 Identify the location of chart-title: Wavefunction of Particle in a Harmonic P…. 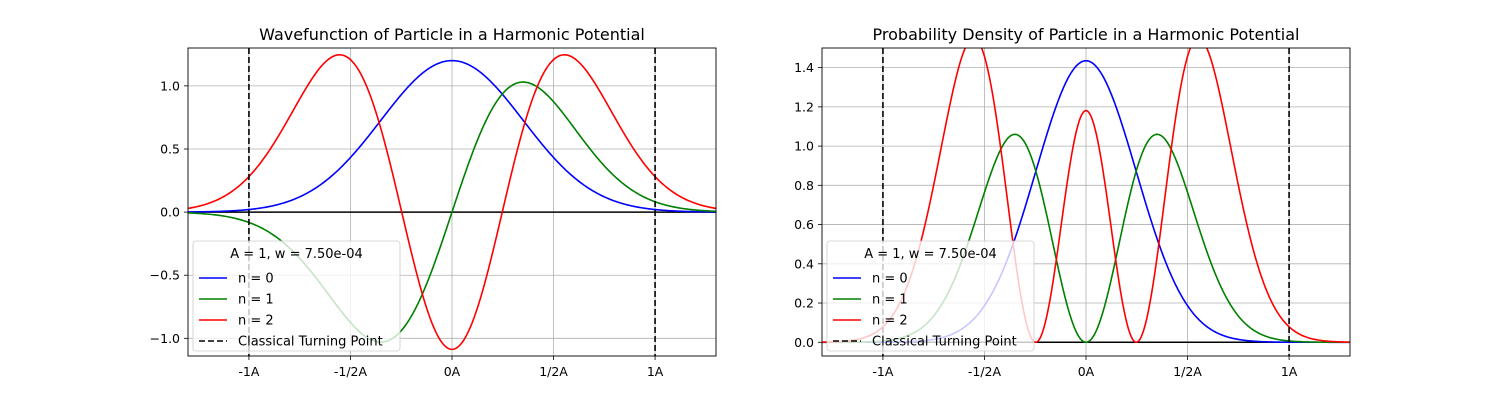
(452, 34).